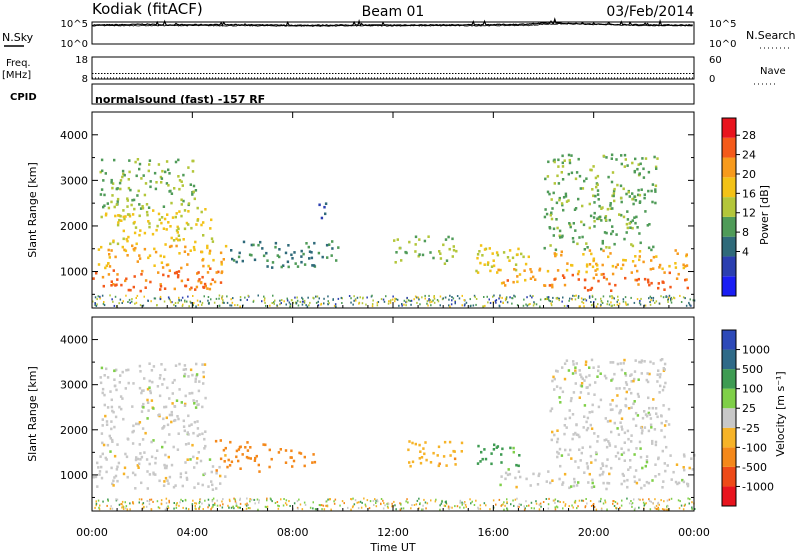  What do you see at coordinates (293, 532) in the screenshot?
I see `x-tick-label: 08:00` at bounding box center [293, 532].